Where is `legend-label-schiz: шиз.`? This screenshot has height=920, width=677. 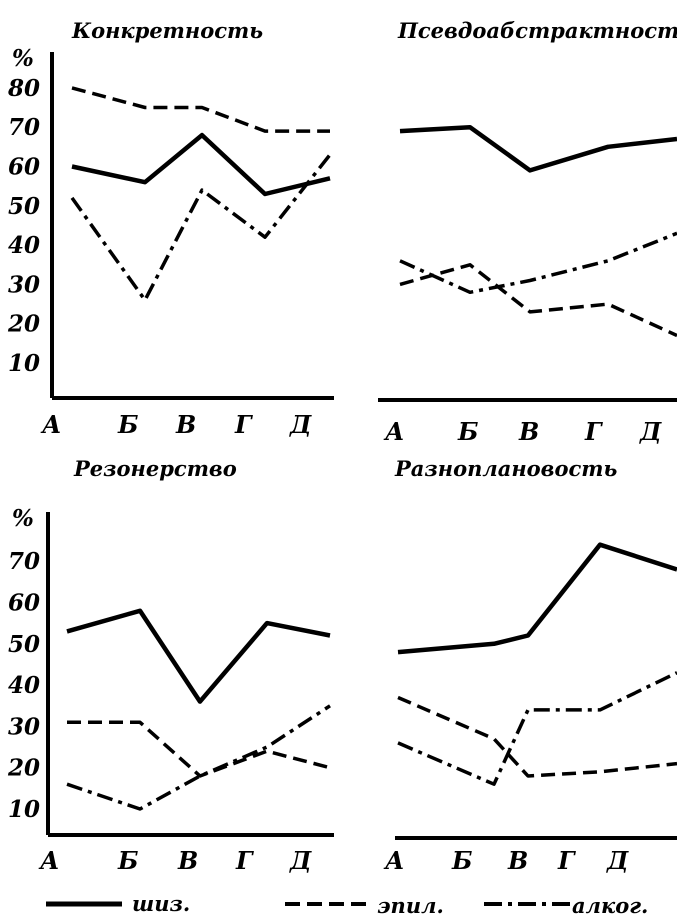 legend-label-schiz: шиз. is located at coordinates (161, 903).